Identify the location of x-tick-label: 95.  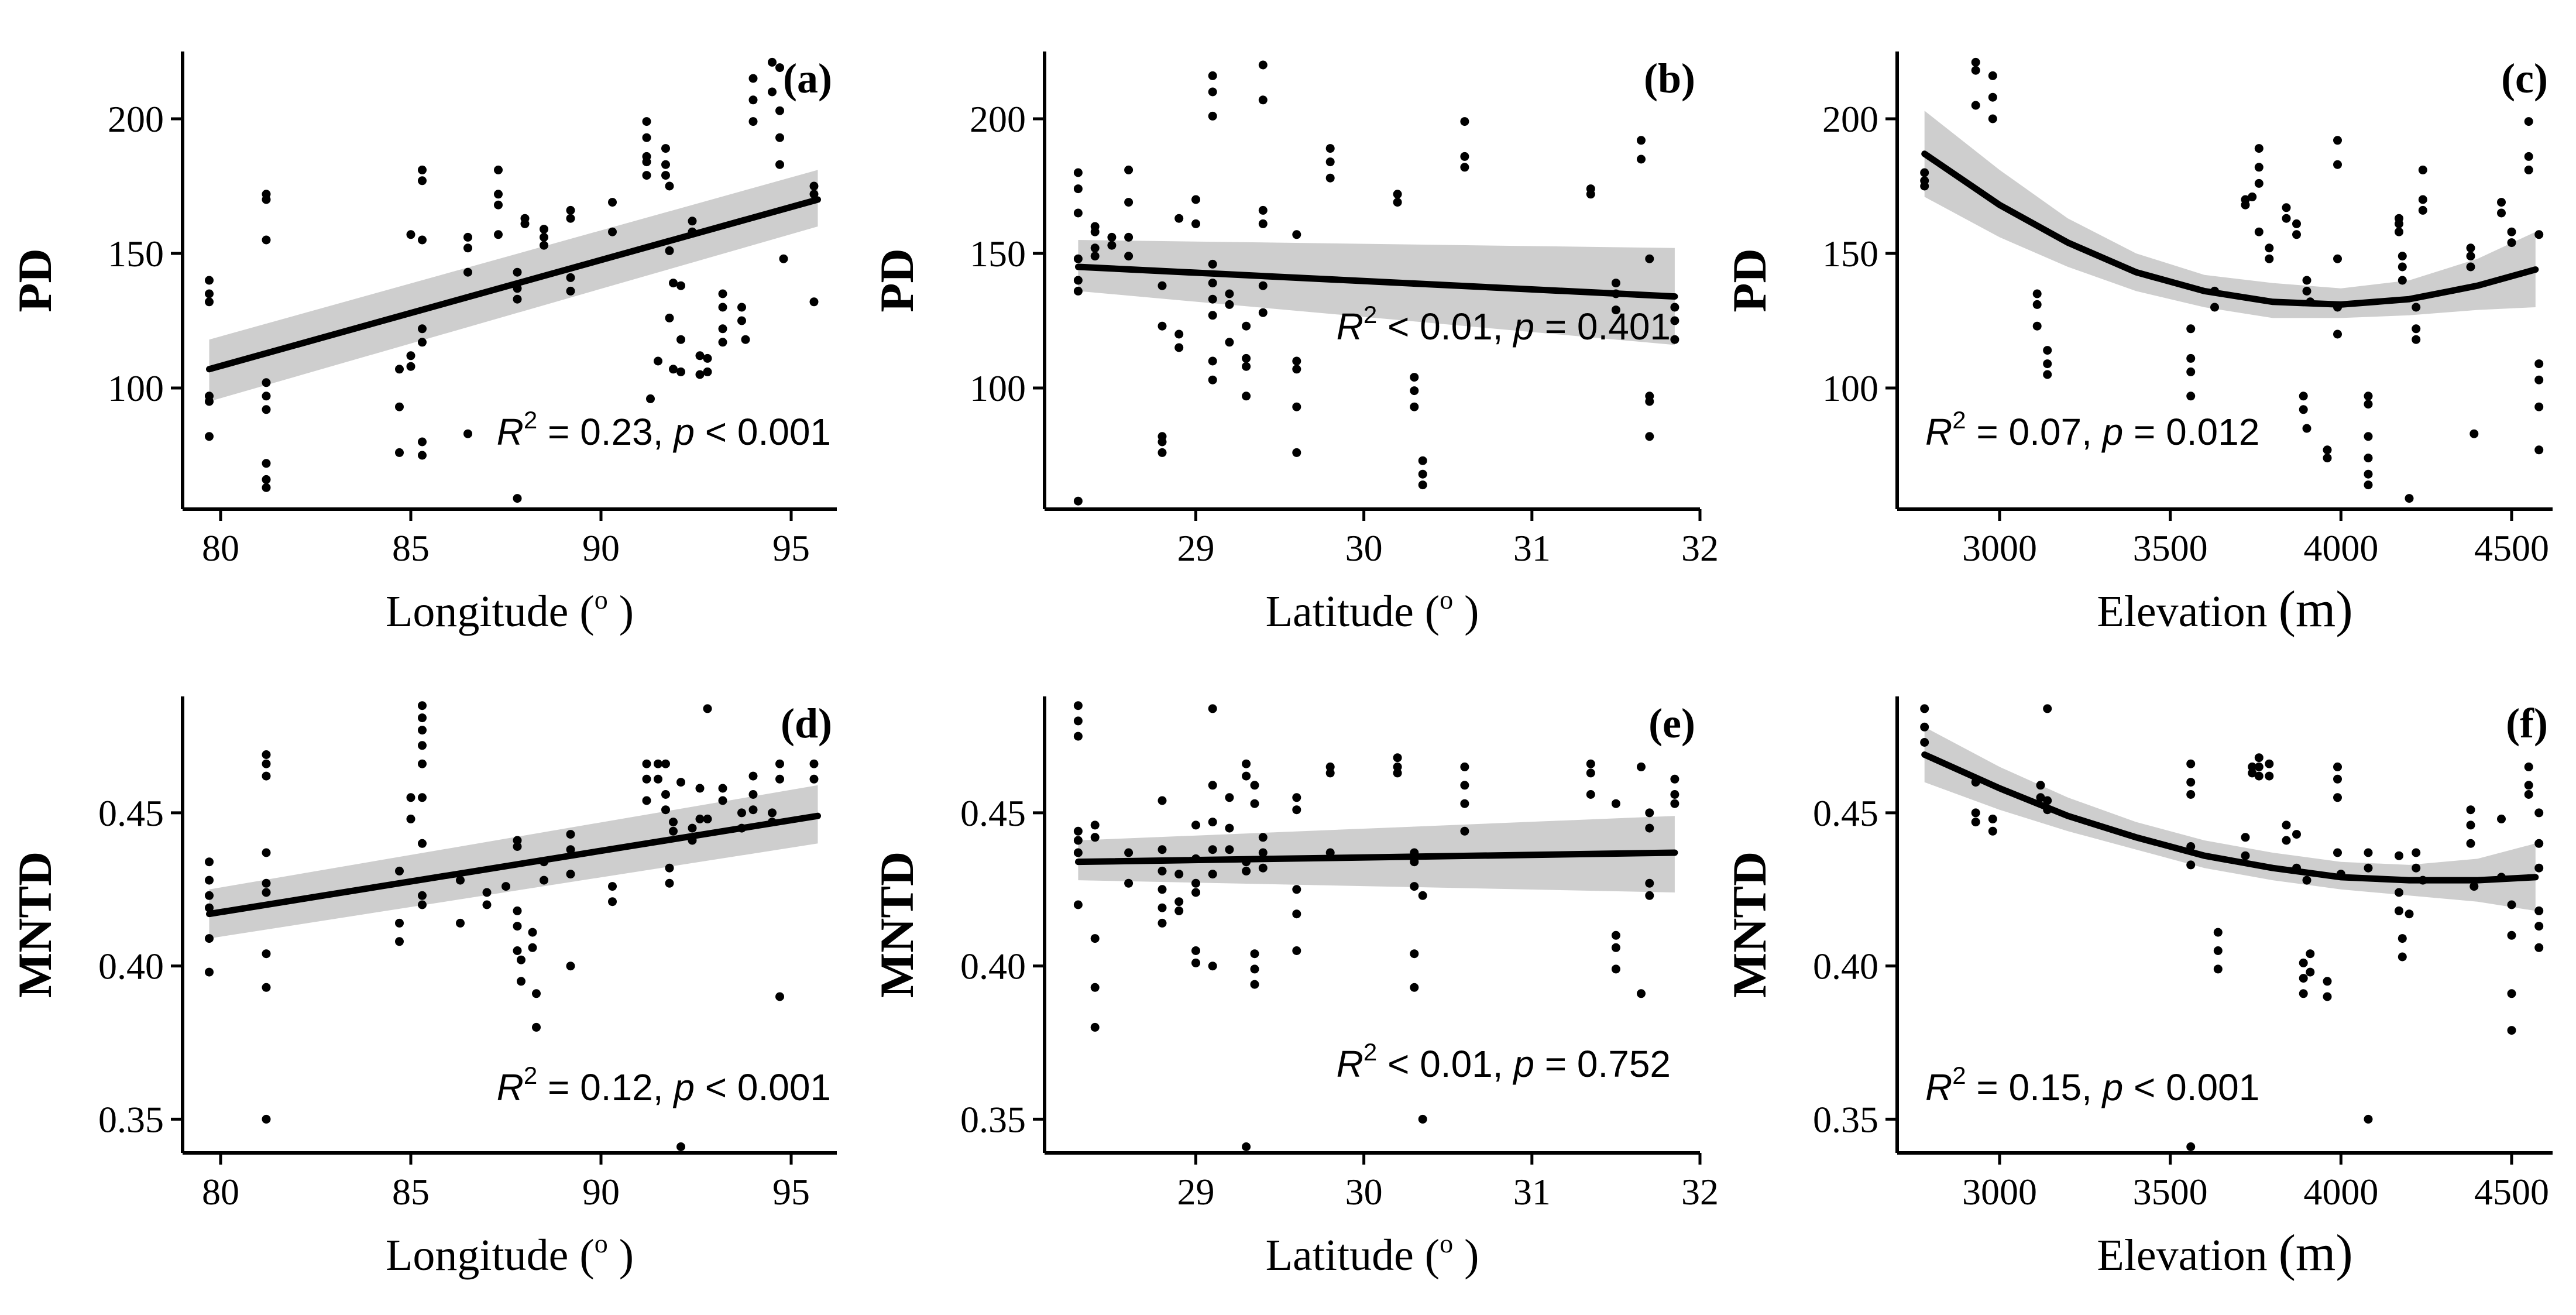
(791, 1192).